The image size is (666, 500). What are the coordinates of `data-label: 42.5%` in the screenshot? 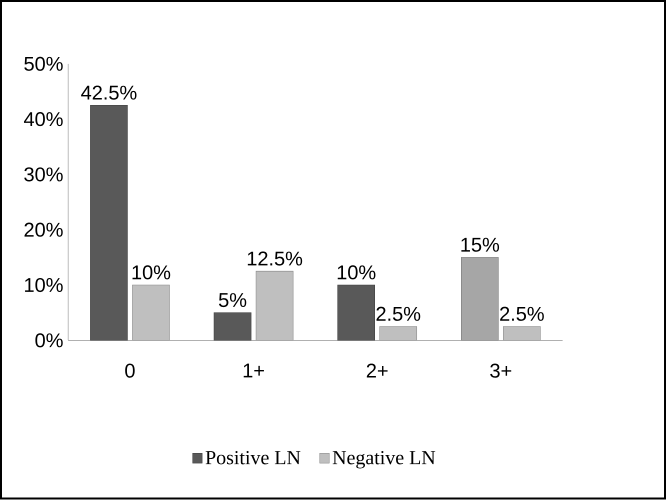 It's located at (108, 93).